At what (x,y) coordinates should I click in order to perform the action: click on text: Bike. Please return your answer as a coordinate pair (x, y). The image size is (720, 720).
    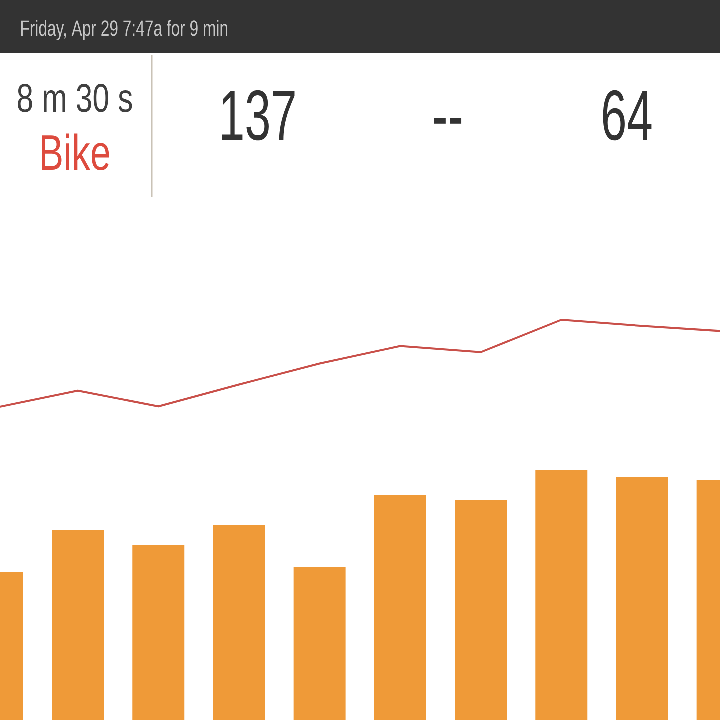
    Looking at the image, I should click on (76, 152).